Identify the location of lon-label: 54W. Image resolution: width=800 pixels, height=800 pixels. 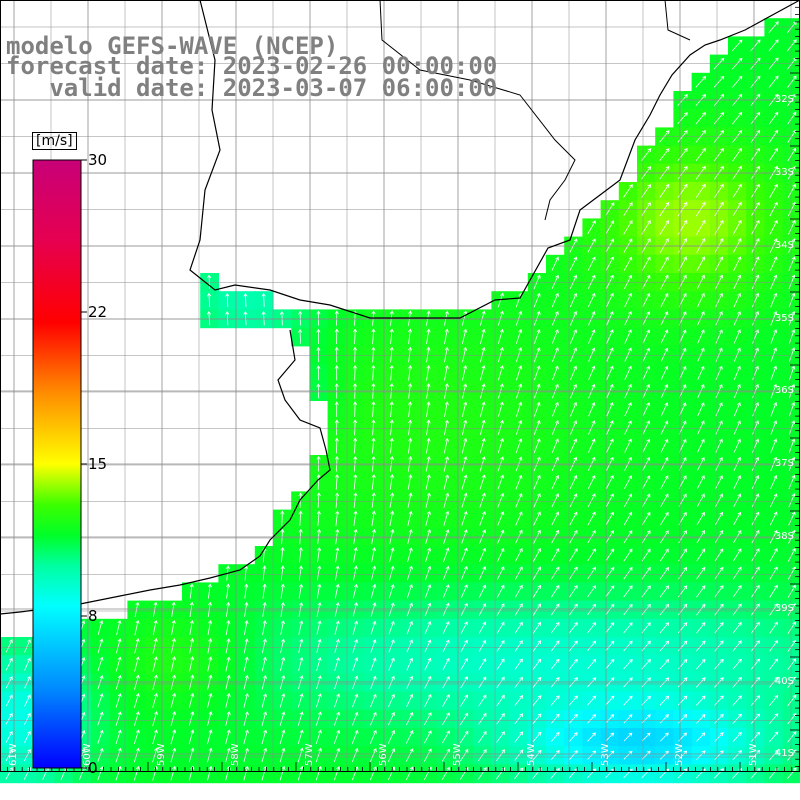
(531, 754).